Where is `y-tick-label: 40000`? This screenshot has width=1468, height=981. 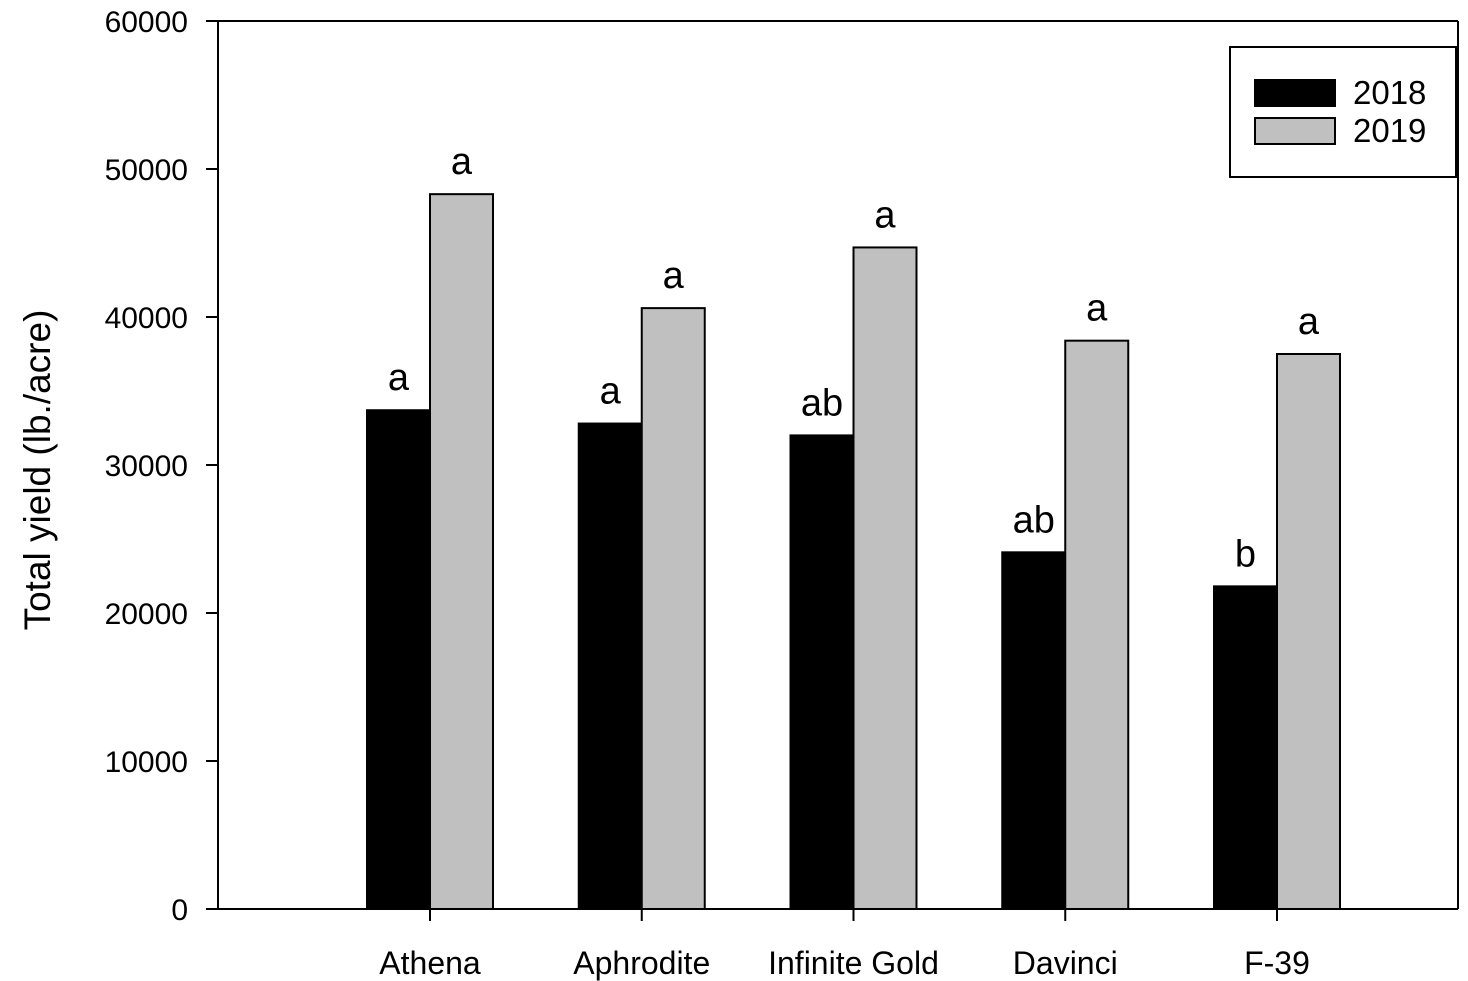
y-tick-label: 40000 is located at coordinates (146, 318).